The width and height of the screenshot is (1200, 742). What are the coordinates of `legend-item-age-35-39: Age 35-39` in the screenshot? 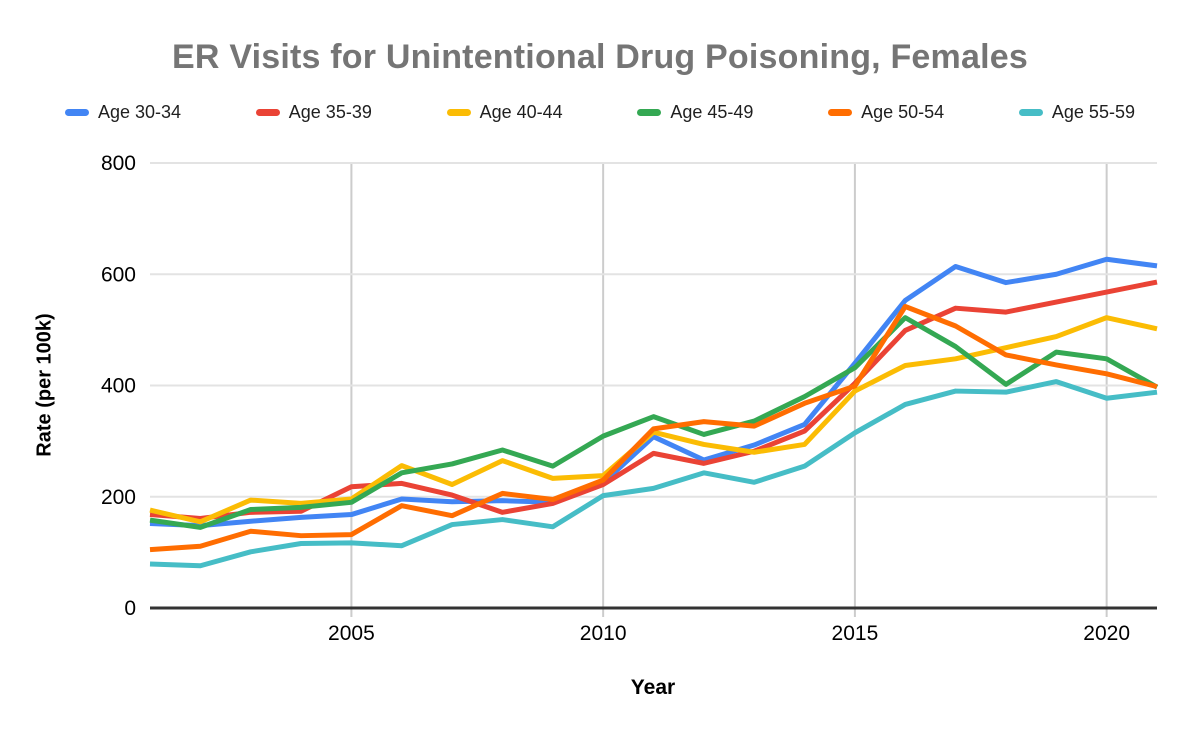 It's located at (313, 112).